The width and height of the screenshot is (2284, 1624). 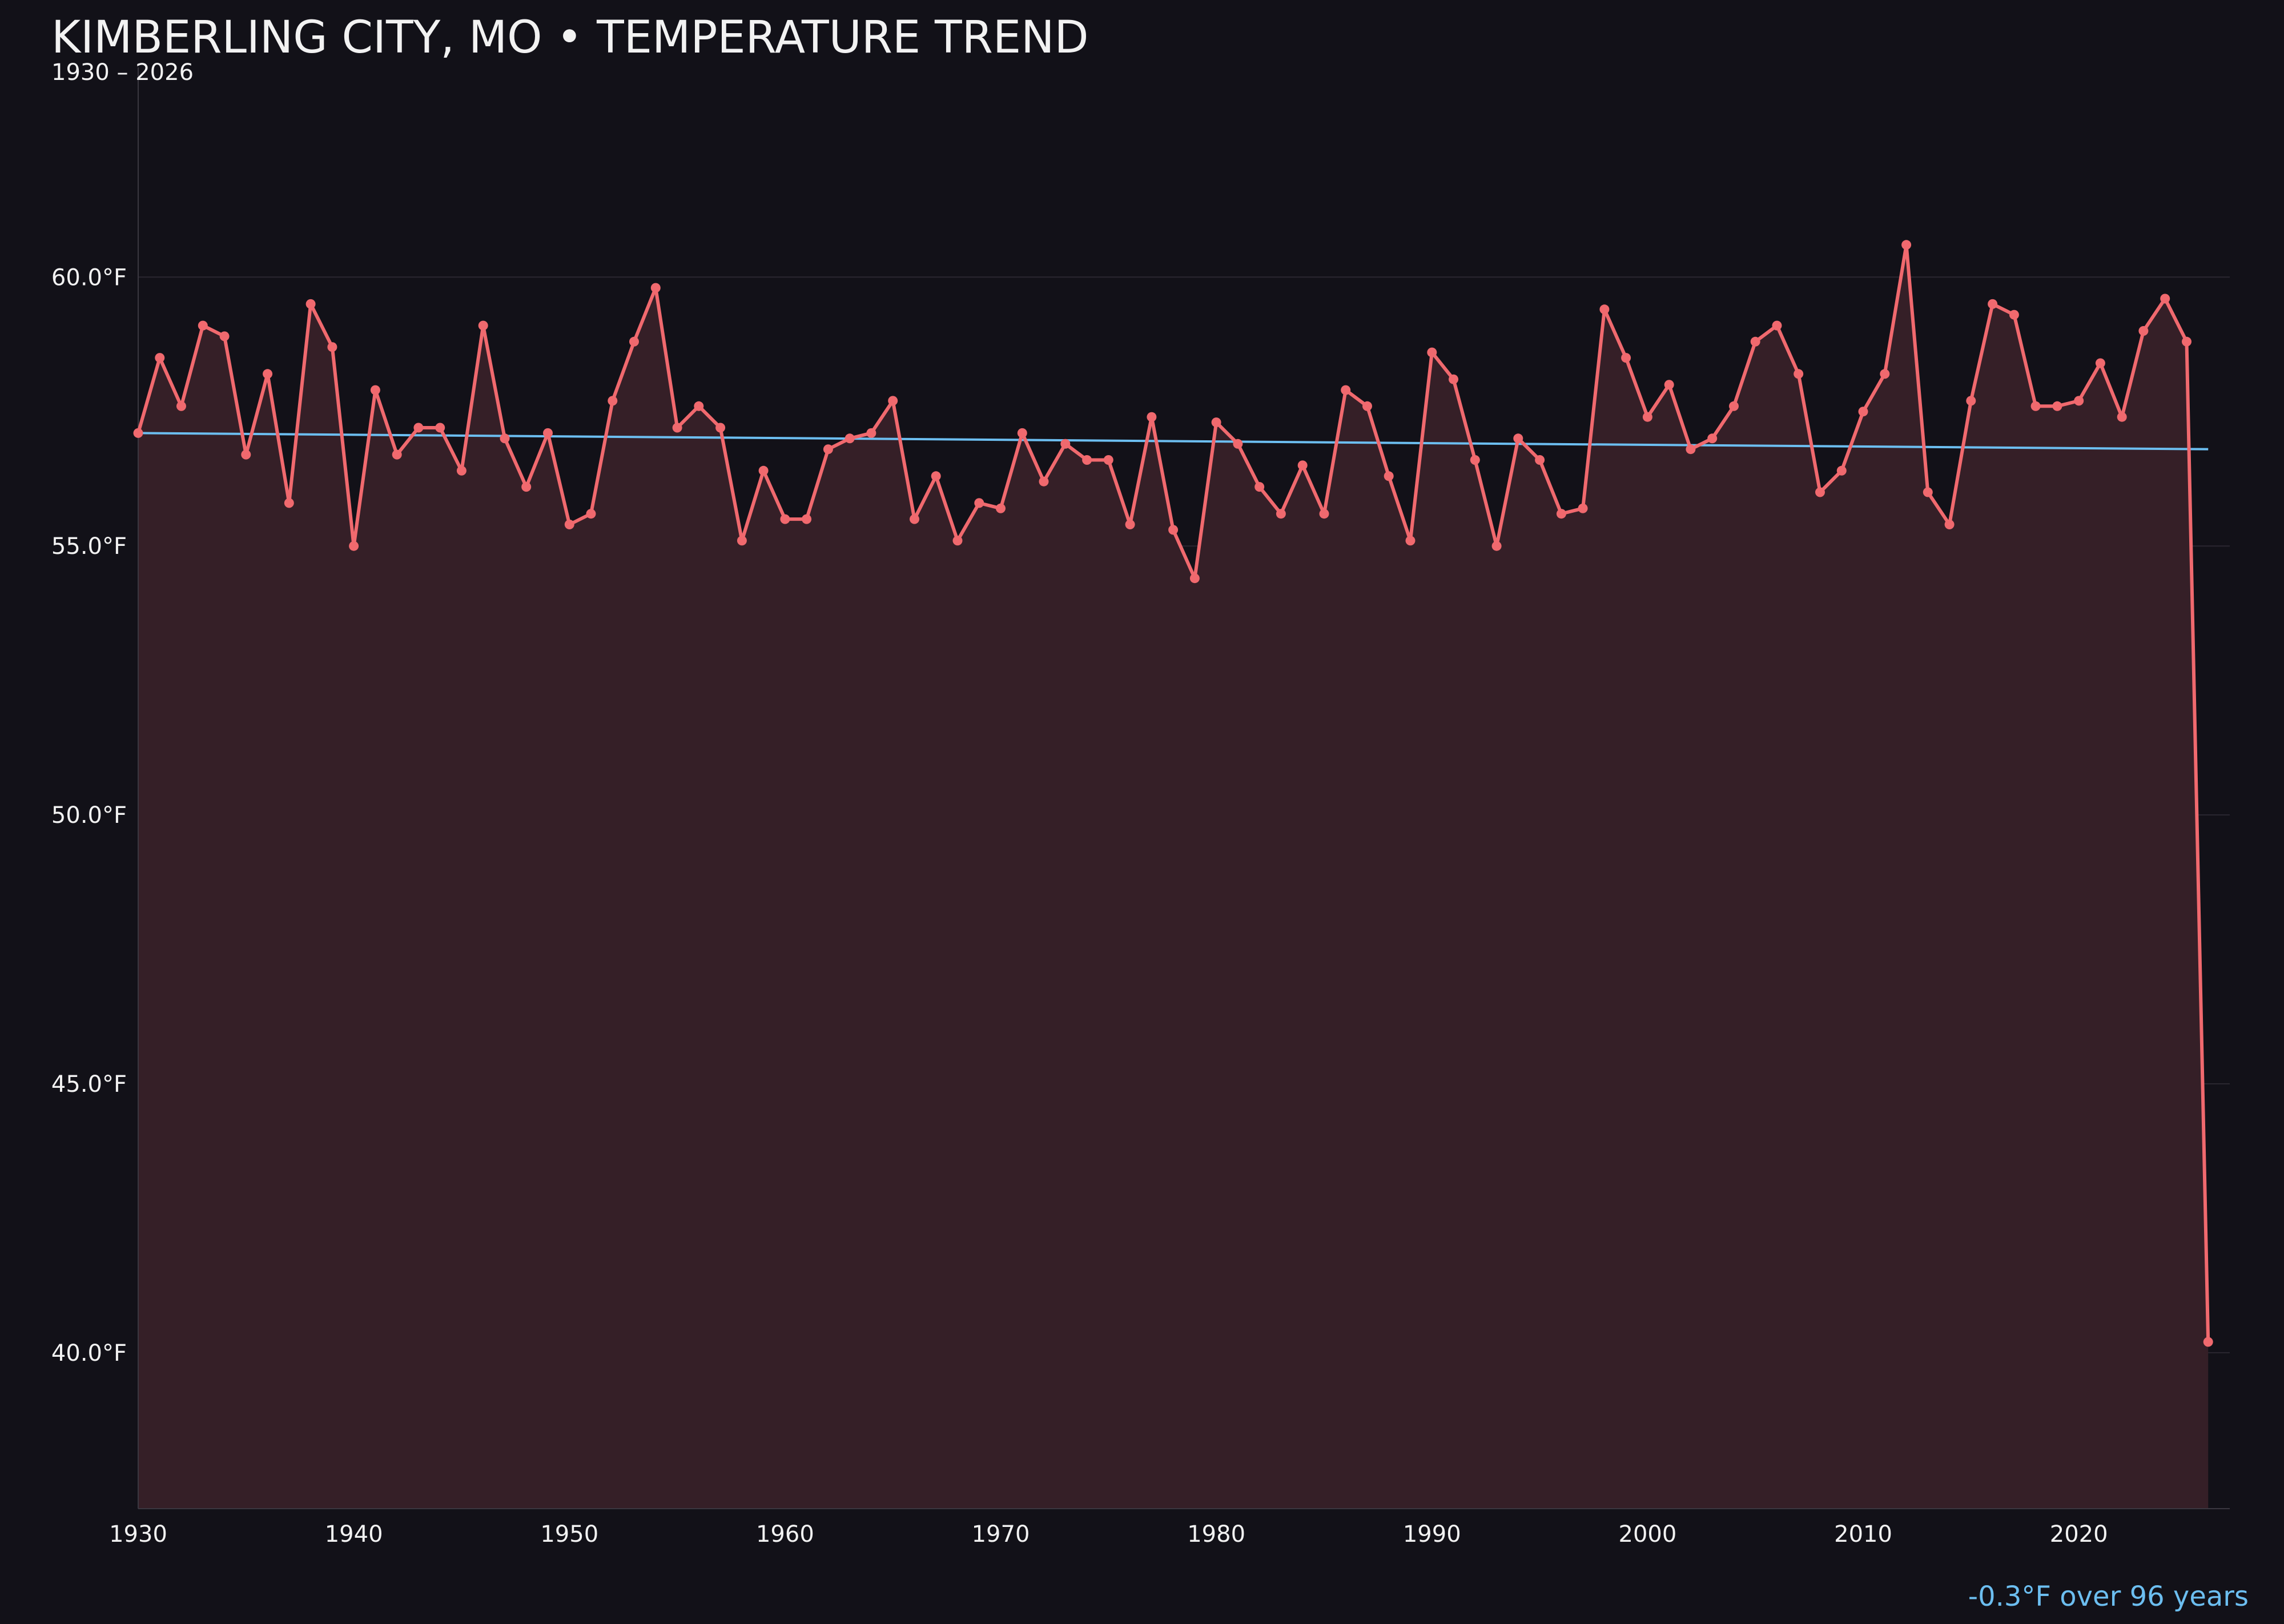 I want to click on data-point-1935, so click(x=246, y=454).